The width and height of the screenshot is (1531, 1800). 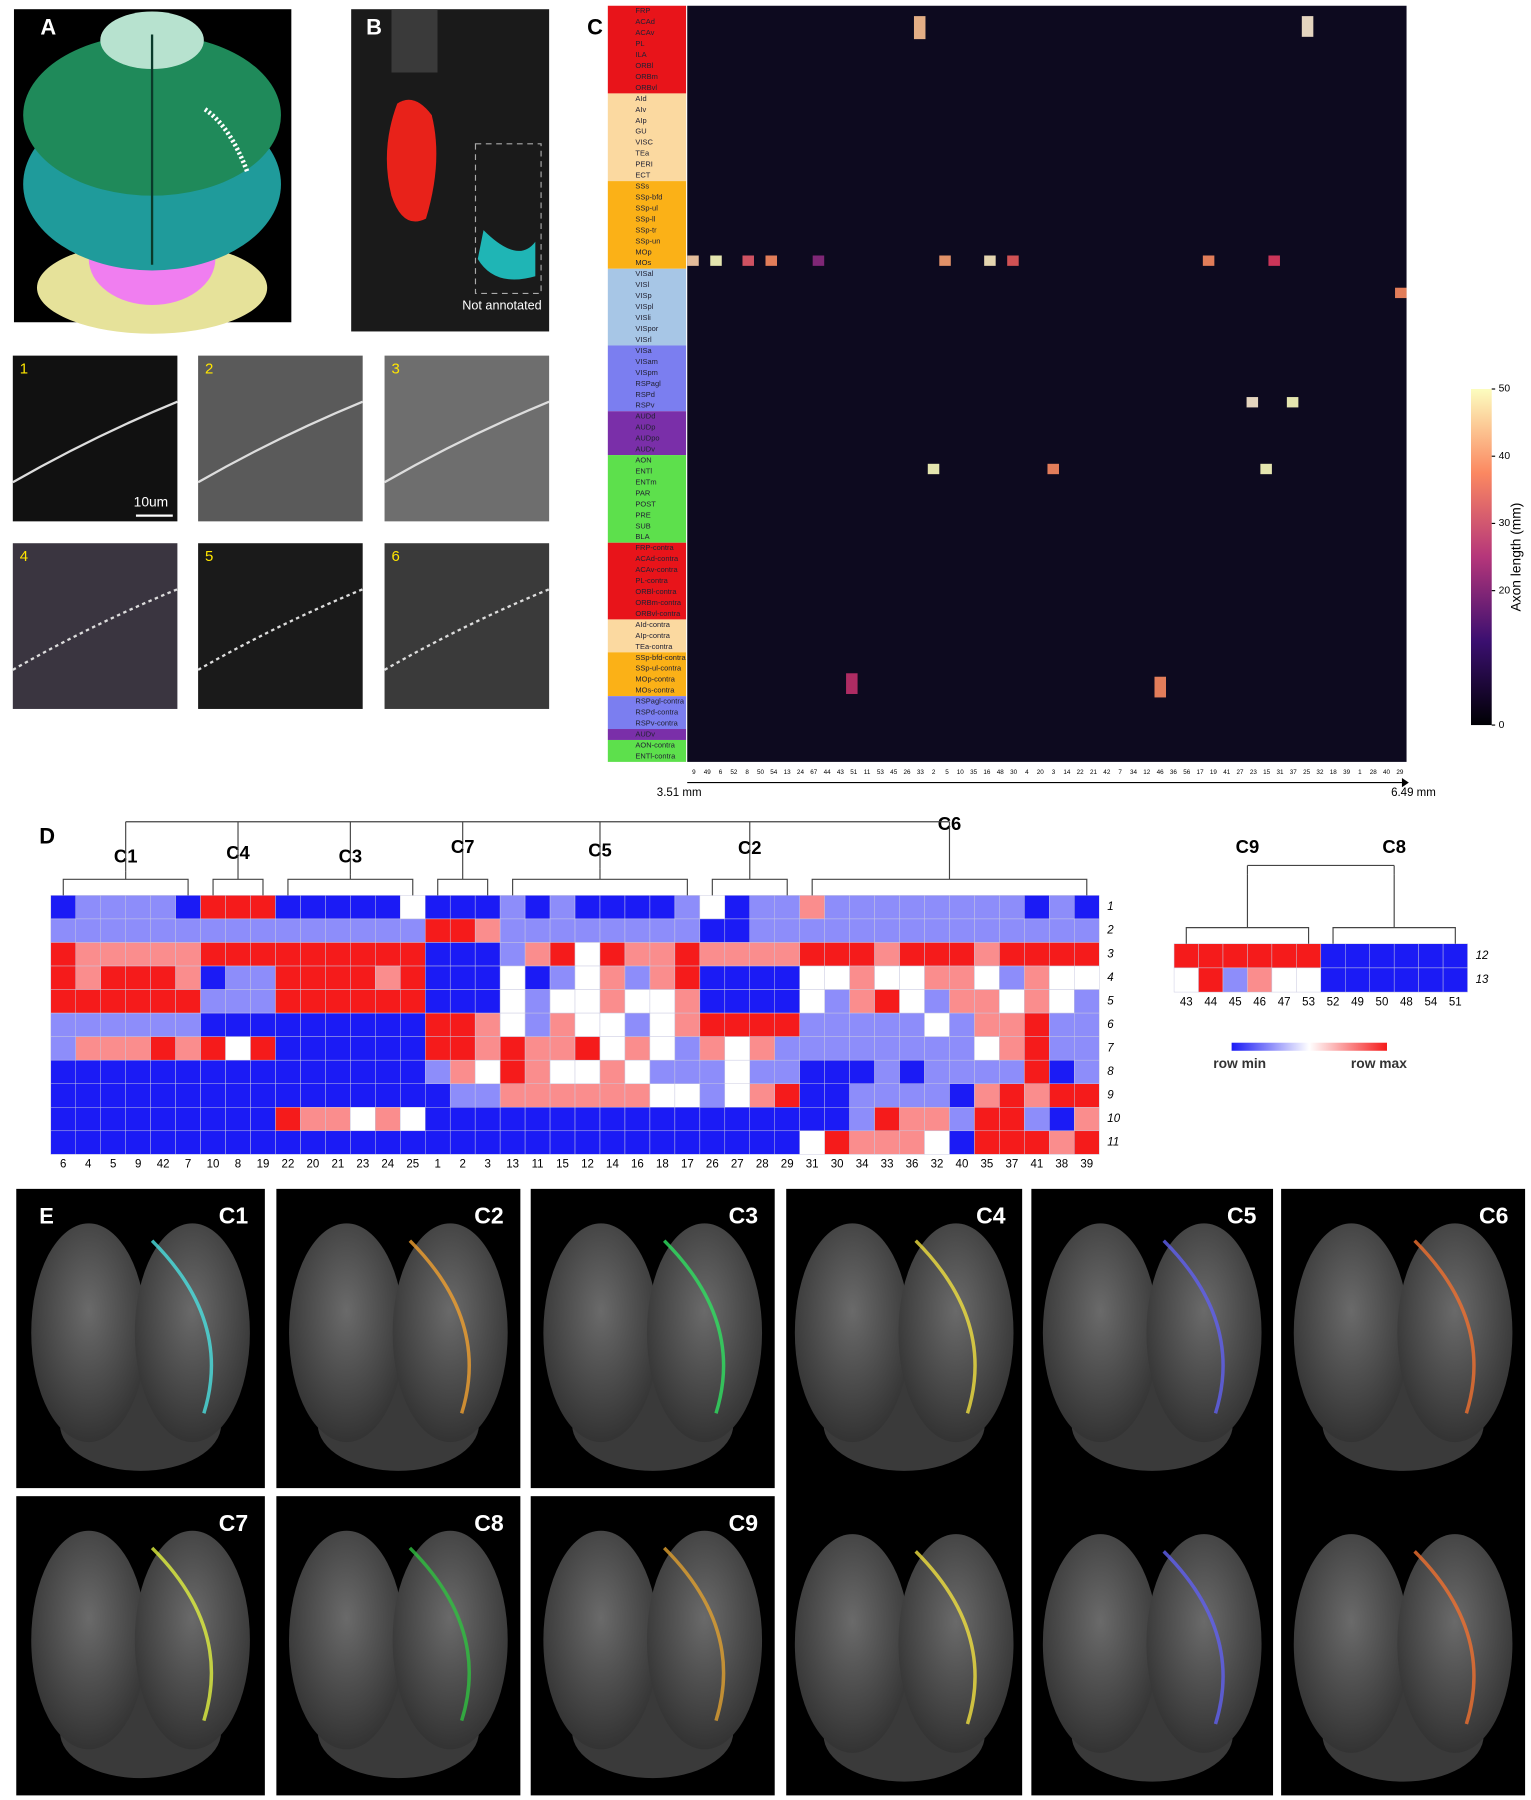 What do you see at coordinates (655, 755) in the screenshot?
I see `row-label: ENTl-contra` at bounding box center [655, 755].